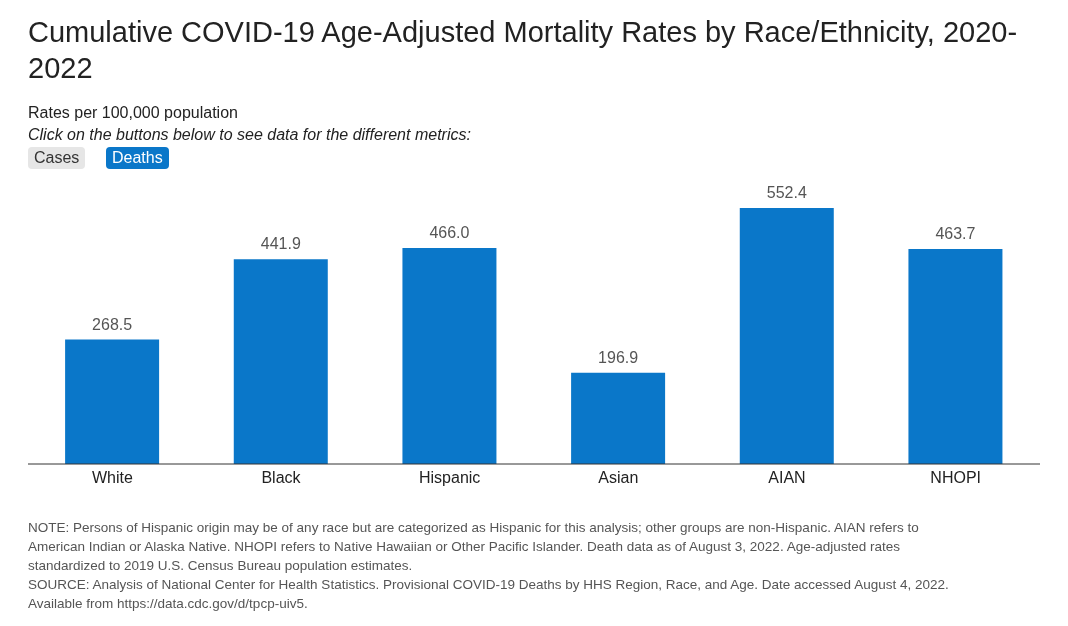  What do you see at coordinates (449, 233) in the screenshot?
I see `data-label: 466.0` at bounding box center [449, 233].